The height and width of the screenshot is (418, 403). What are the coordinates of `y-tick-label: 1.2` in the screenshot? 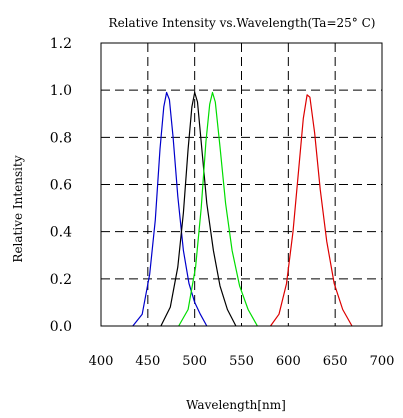 It's located at (61, 44).